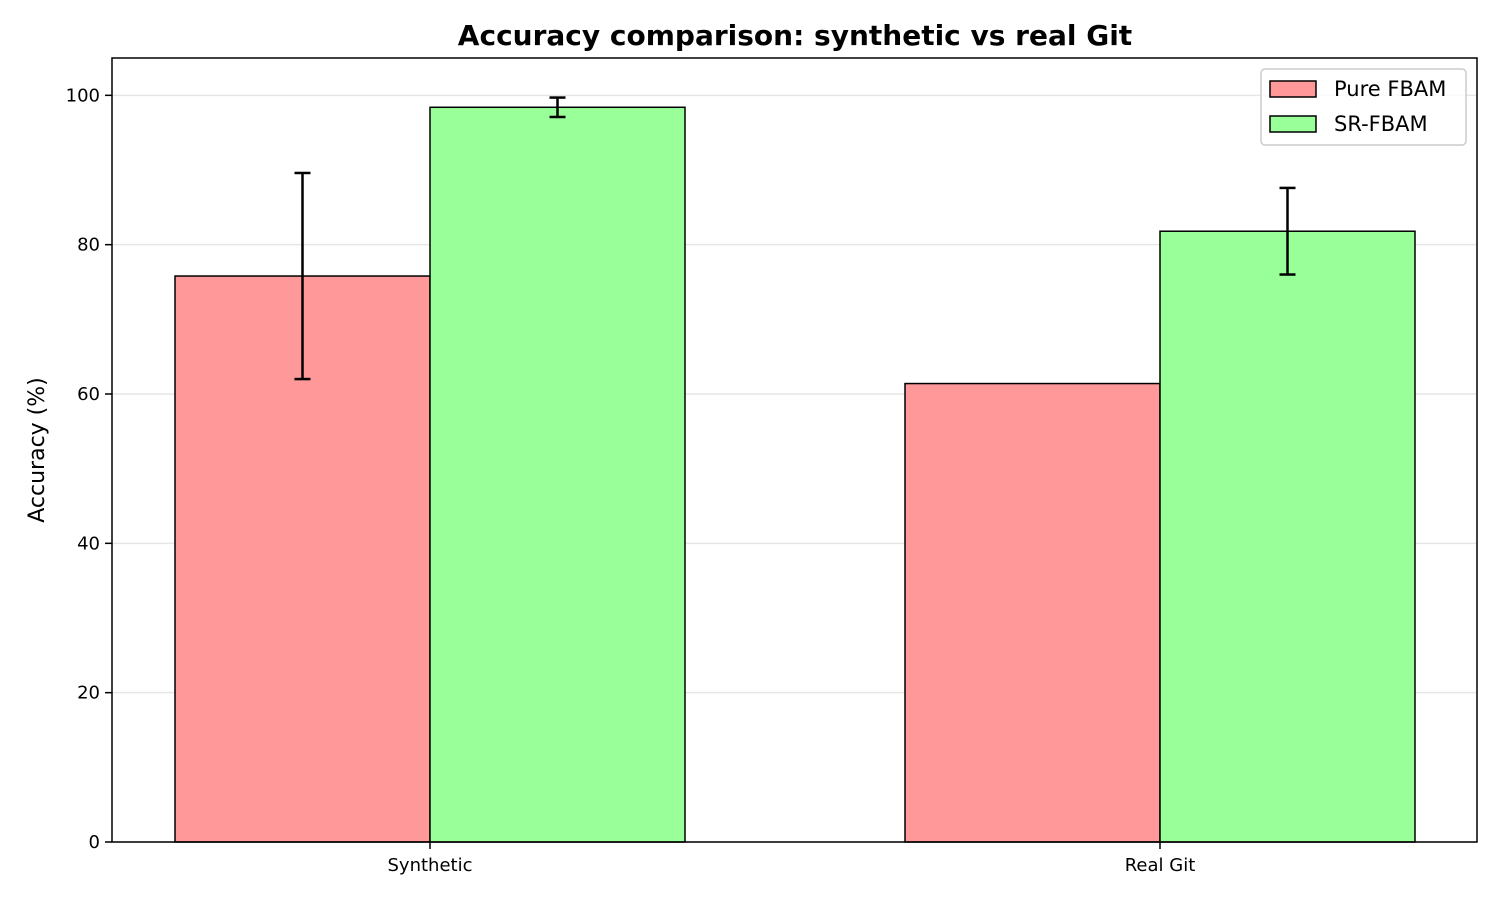  Describe the element at coordinates (1287, 231) in the screenshot. I see `error-bar-sr-fbam-real-git` at that location.